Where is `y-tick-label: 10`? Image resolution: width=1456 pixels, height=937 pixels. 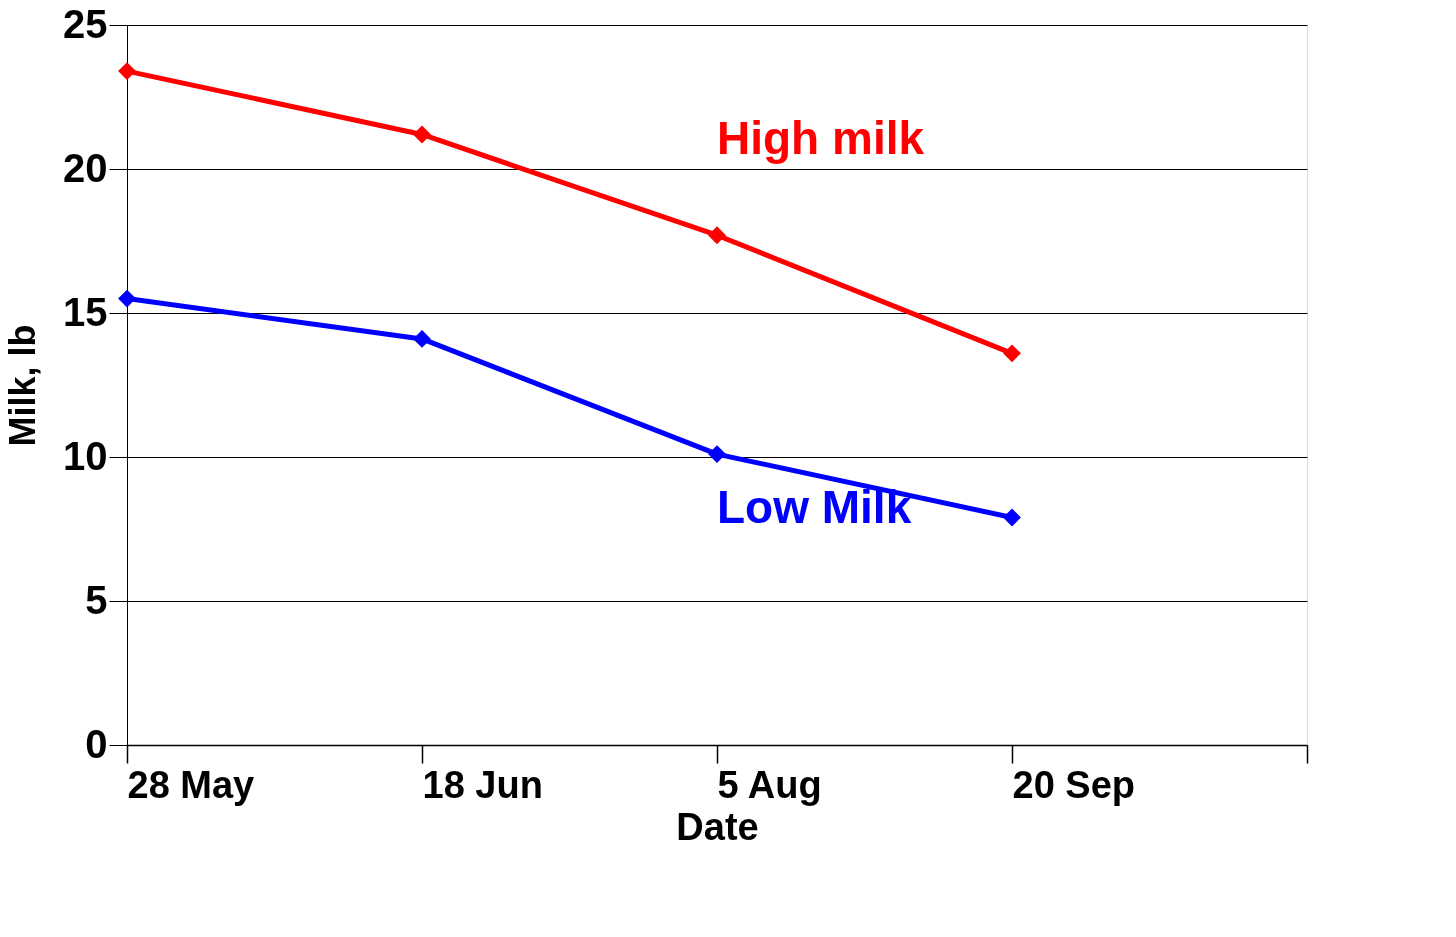 y-tick-label: 10 is located at coordinates (85, 455).